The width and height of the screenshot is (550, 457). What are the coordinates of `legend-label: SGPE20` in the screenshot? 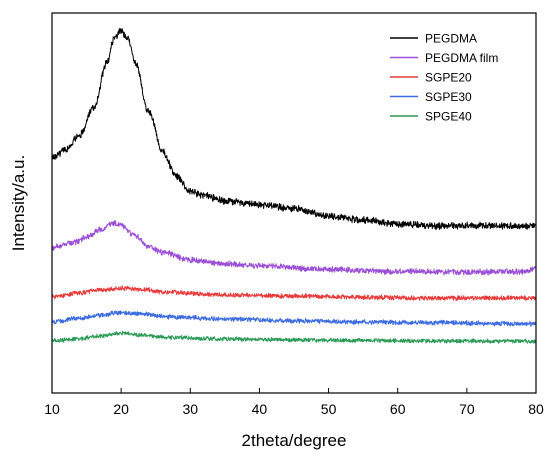 It's located at (448, 78).